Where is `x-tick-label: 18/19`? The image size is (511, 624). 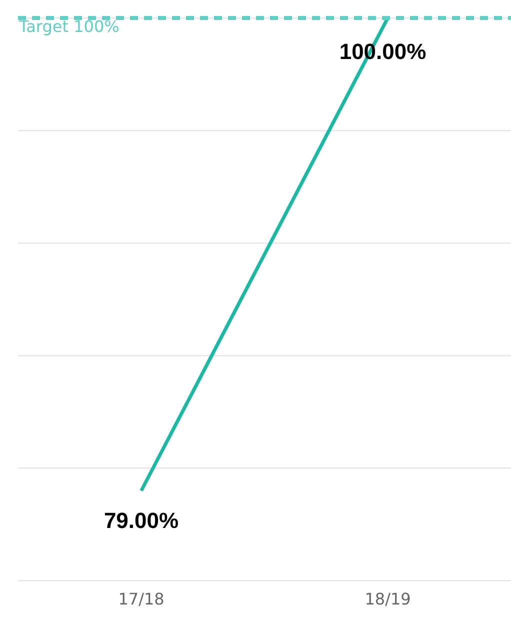 x-tick-label: 18/19 is located at coordinates (387, 599).